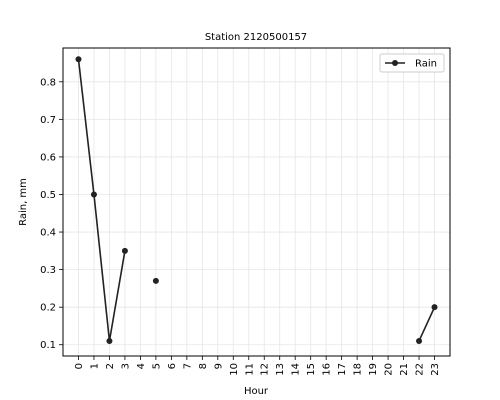 The width and height of the screenshot is (500, 400). What do you see at coordinates (48, 195) in the screenshot?
I see `y-tick-label: 0.5` at bounding box center [48, 195].